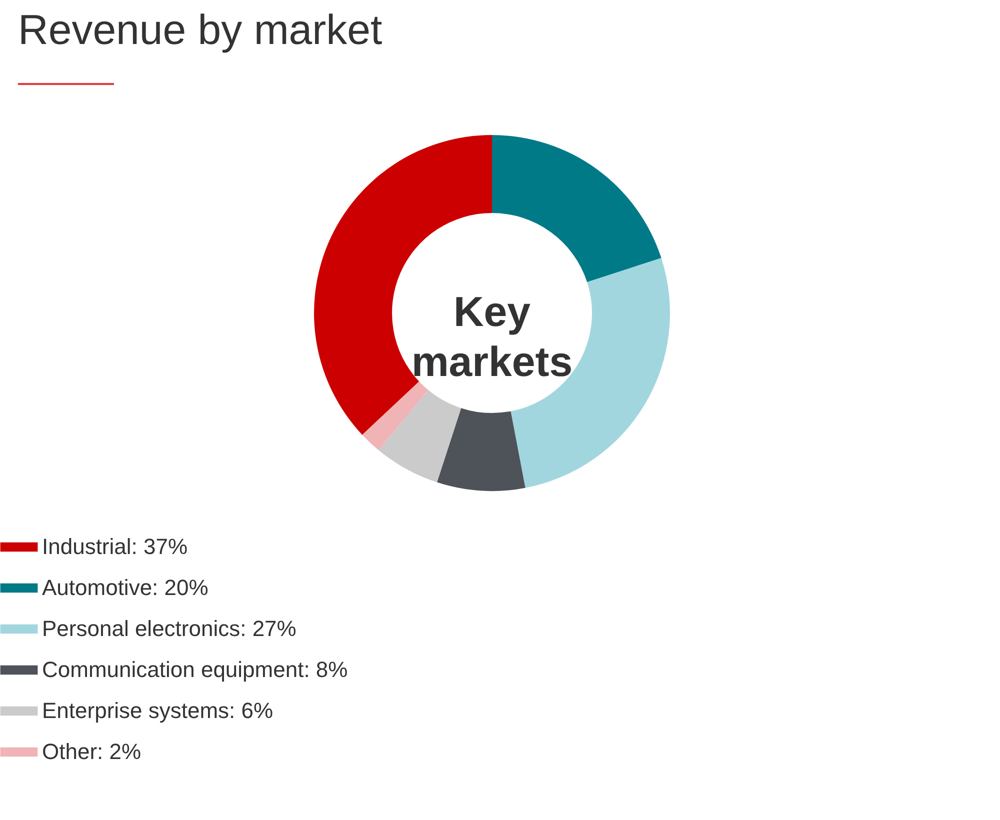  I want to click on legend-label: Other: 2%, so click(92, 751).